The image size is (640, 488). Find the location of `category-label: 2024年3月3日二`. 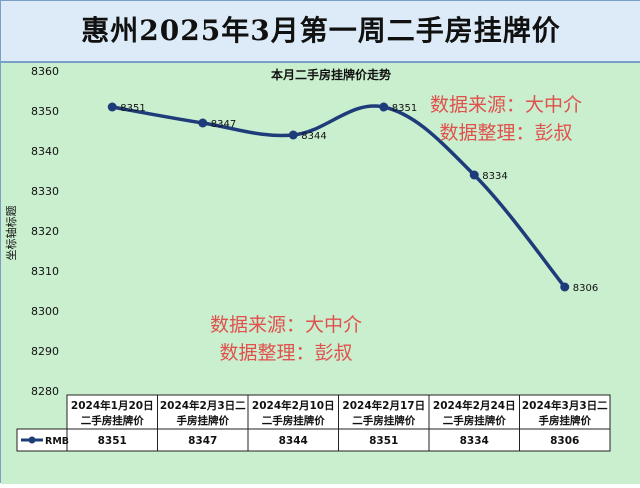

category-label: 2024年3月3日二 is located at coordinates (565, 405).